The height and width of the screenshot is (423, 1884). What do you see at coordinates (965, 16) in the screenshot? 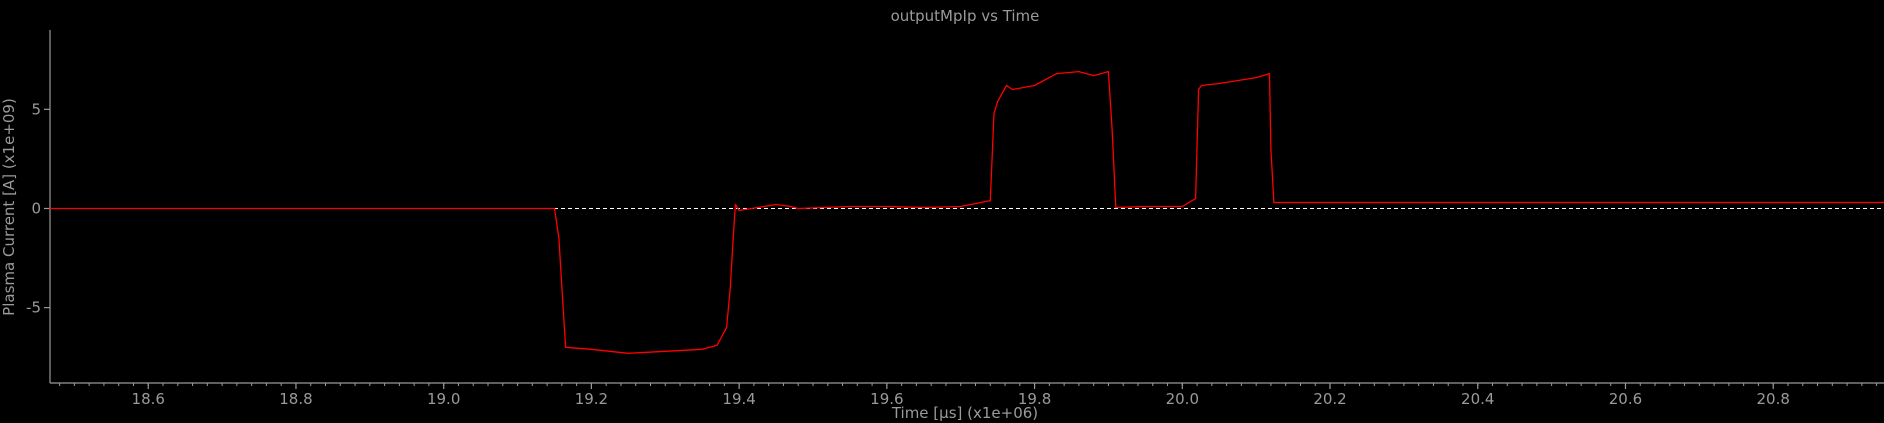
I see `chart-title: outputMpIp vs Time` at bounding box center [965, 16].